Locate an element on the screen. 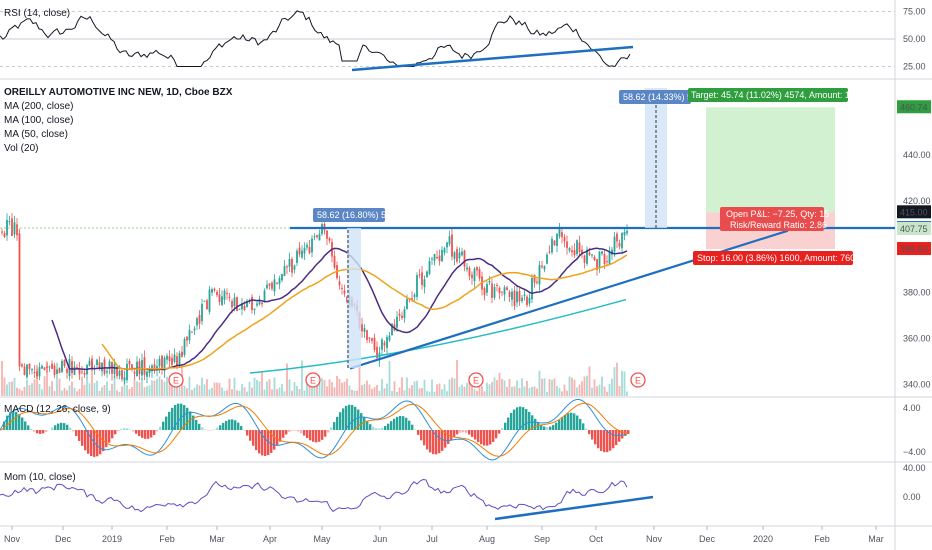 Image resolution: width=932 pixels, height=550 pixels. mom-tick-label: 0.00 is located at coordinates (912, 497).